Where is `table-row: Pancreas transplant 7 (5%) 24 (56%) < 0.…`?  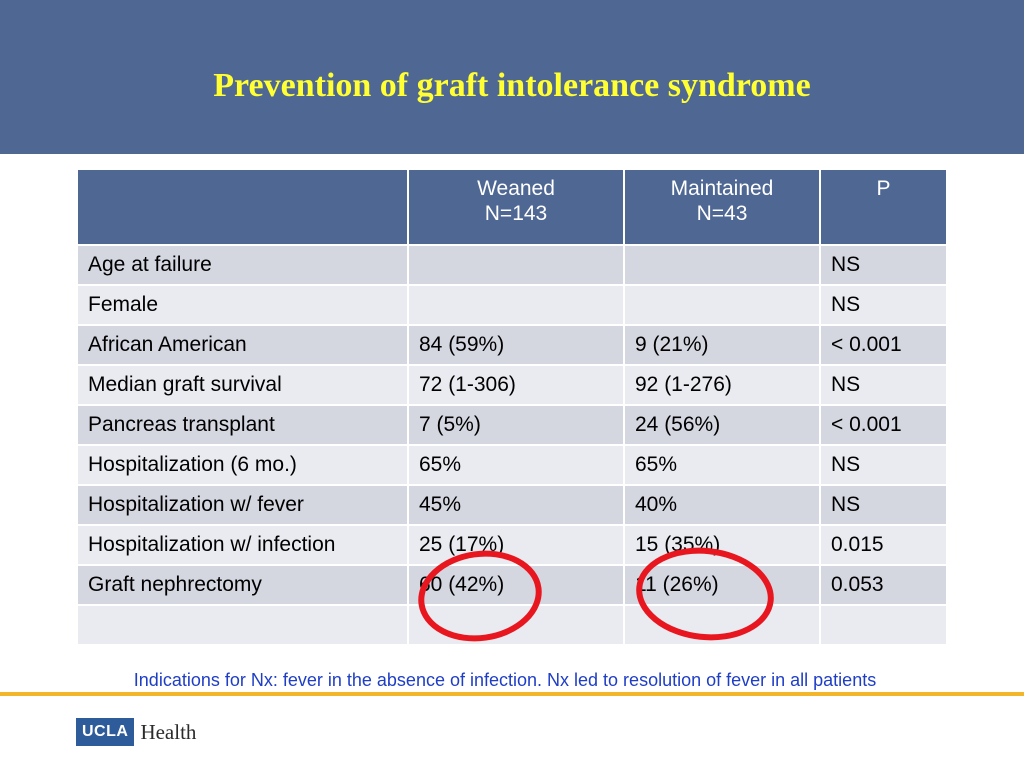
table-row: Pancreas transplant 7 (5%) 24 (56%) < 0.… is located at coordinates (512, 425).